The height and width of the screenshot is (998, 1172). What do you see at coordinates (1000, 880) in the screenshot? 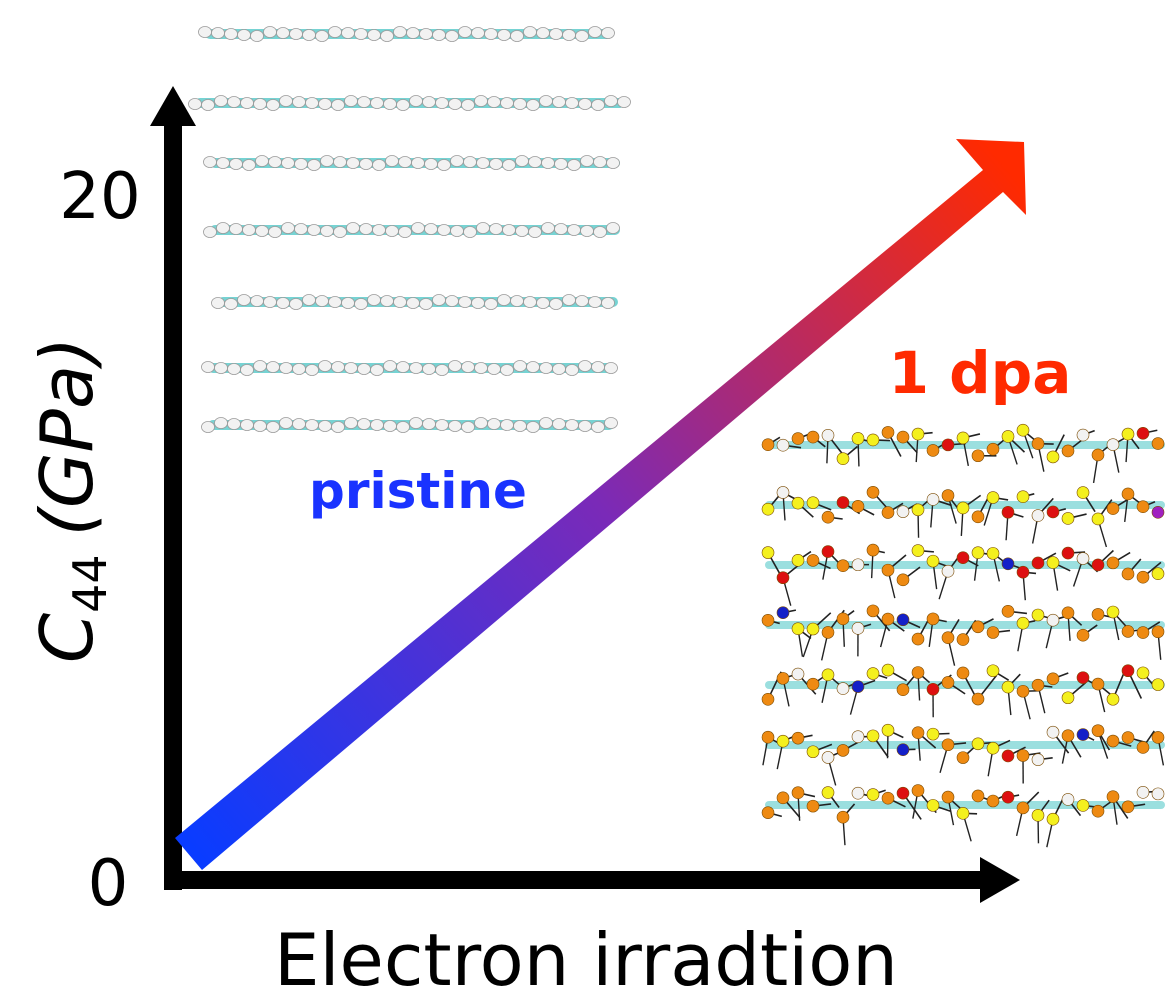
I see `x-axis-arrowhead` at bounding box center [1000, 880].